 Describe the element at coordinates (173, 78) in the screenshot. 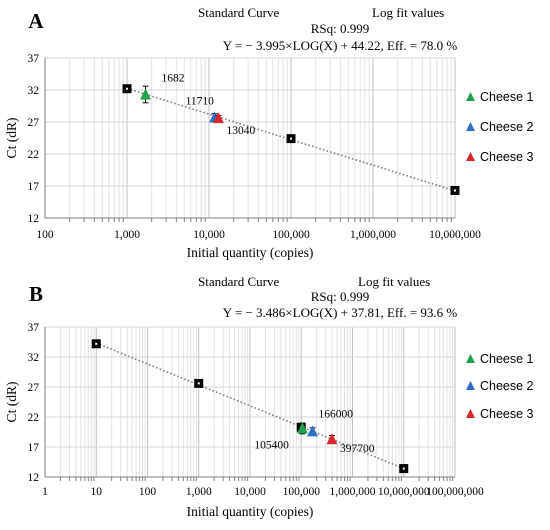

I see `point-label: 1682` at that location.